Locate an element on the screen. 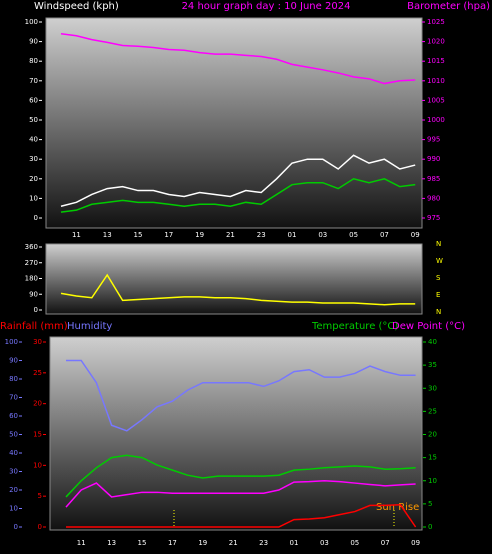 The height and width of the screenshot is (554, 492). x-tick-label: 05 is located at coordinates (353, 235).